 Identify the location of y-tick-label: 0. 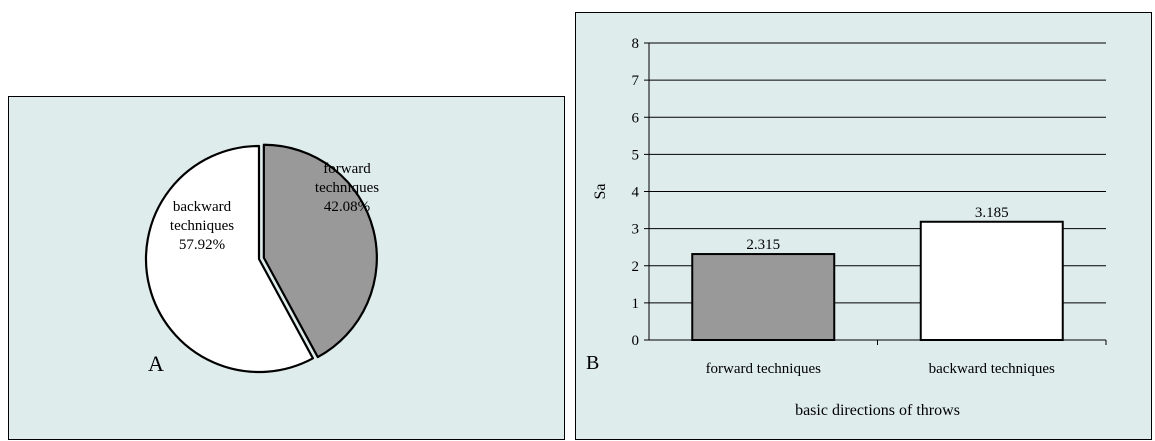
(636, 341).